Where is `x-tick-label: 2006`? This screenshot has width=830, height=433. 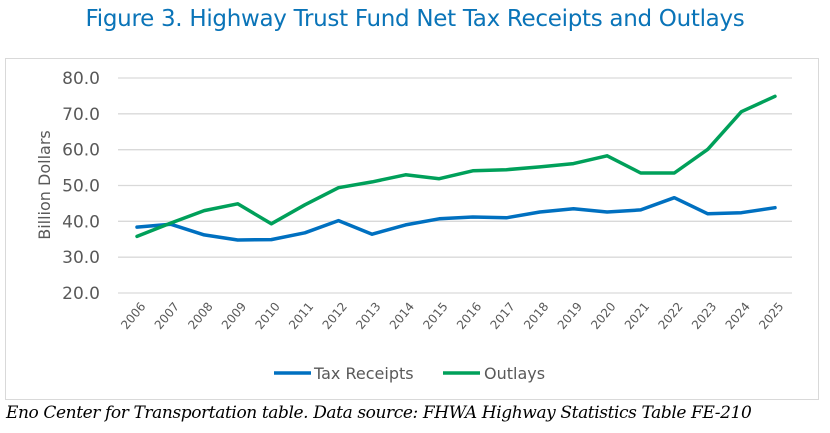
x-tick-label: 2006 is located at coordinates (133, 316).